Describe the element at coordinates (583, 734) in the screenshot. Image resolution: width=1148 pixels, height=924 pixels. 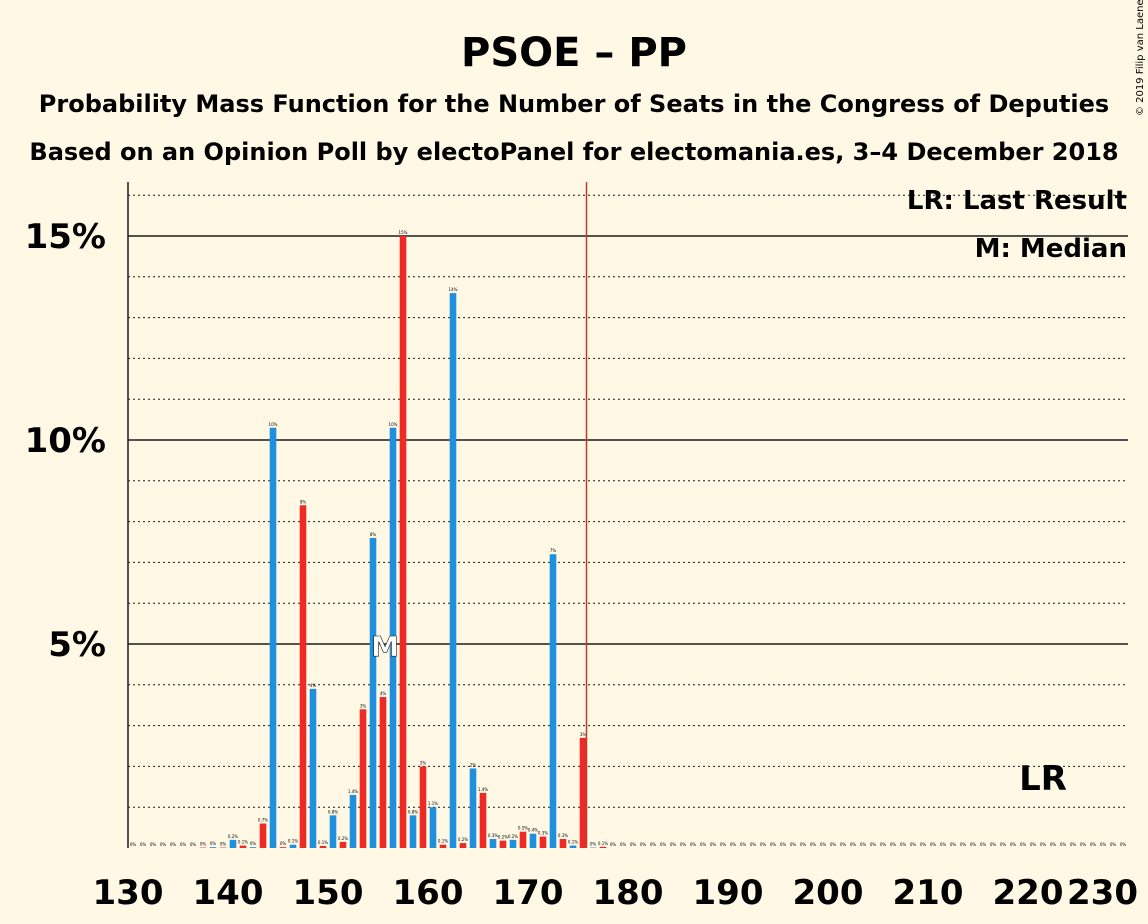
I see `bar-value-label: 3%` at that location.